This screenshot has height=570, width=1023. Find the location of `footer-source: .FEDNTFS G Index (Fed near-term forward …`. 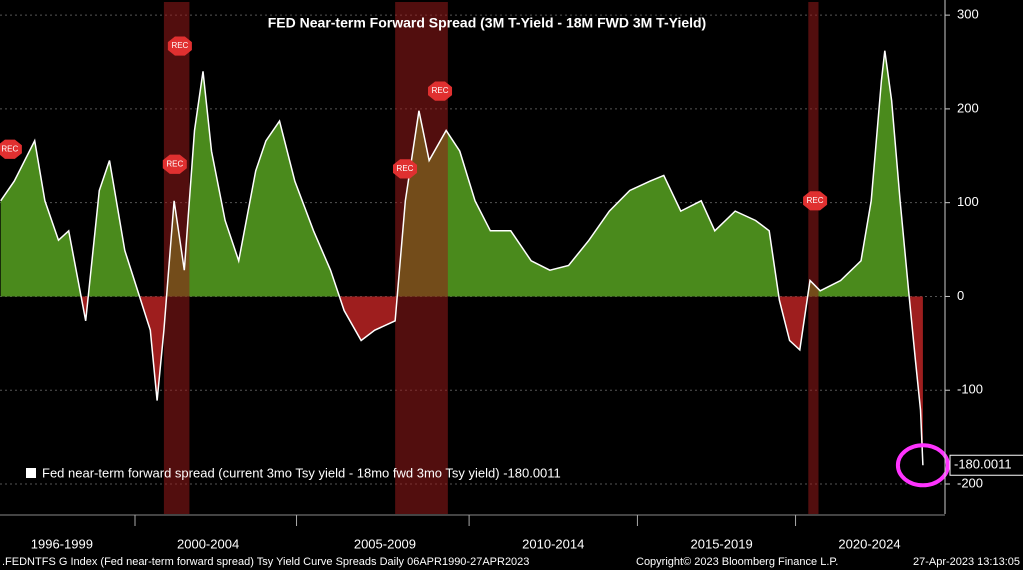

footer-source: .FEDNTFS G Index (Fed near-term forward … is located at coordinates (265, 562).